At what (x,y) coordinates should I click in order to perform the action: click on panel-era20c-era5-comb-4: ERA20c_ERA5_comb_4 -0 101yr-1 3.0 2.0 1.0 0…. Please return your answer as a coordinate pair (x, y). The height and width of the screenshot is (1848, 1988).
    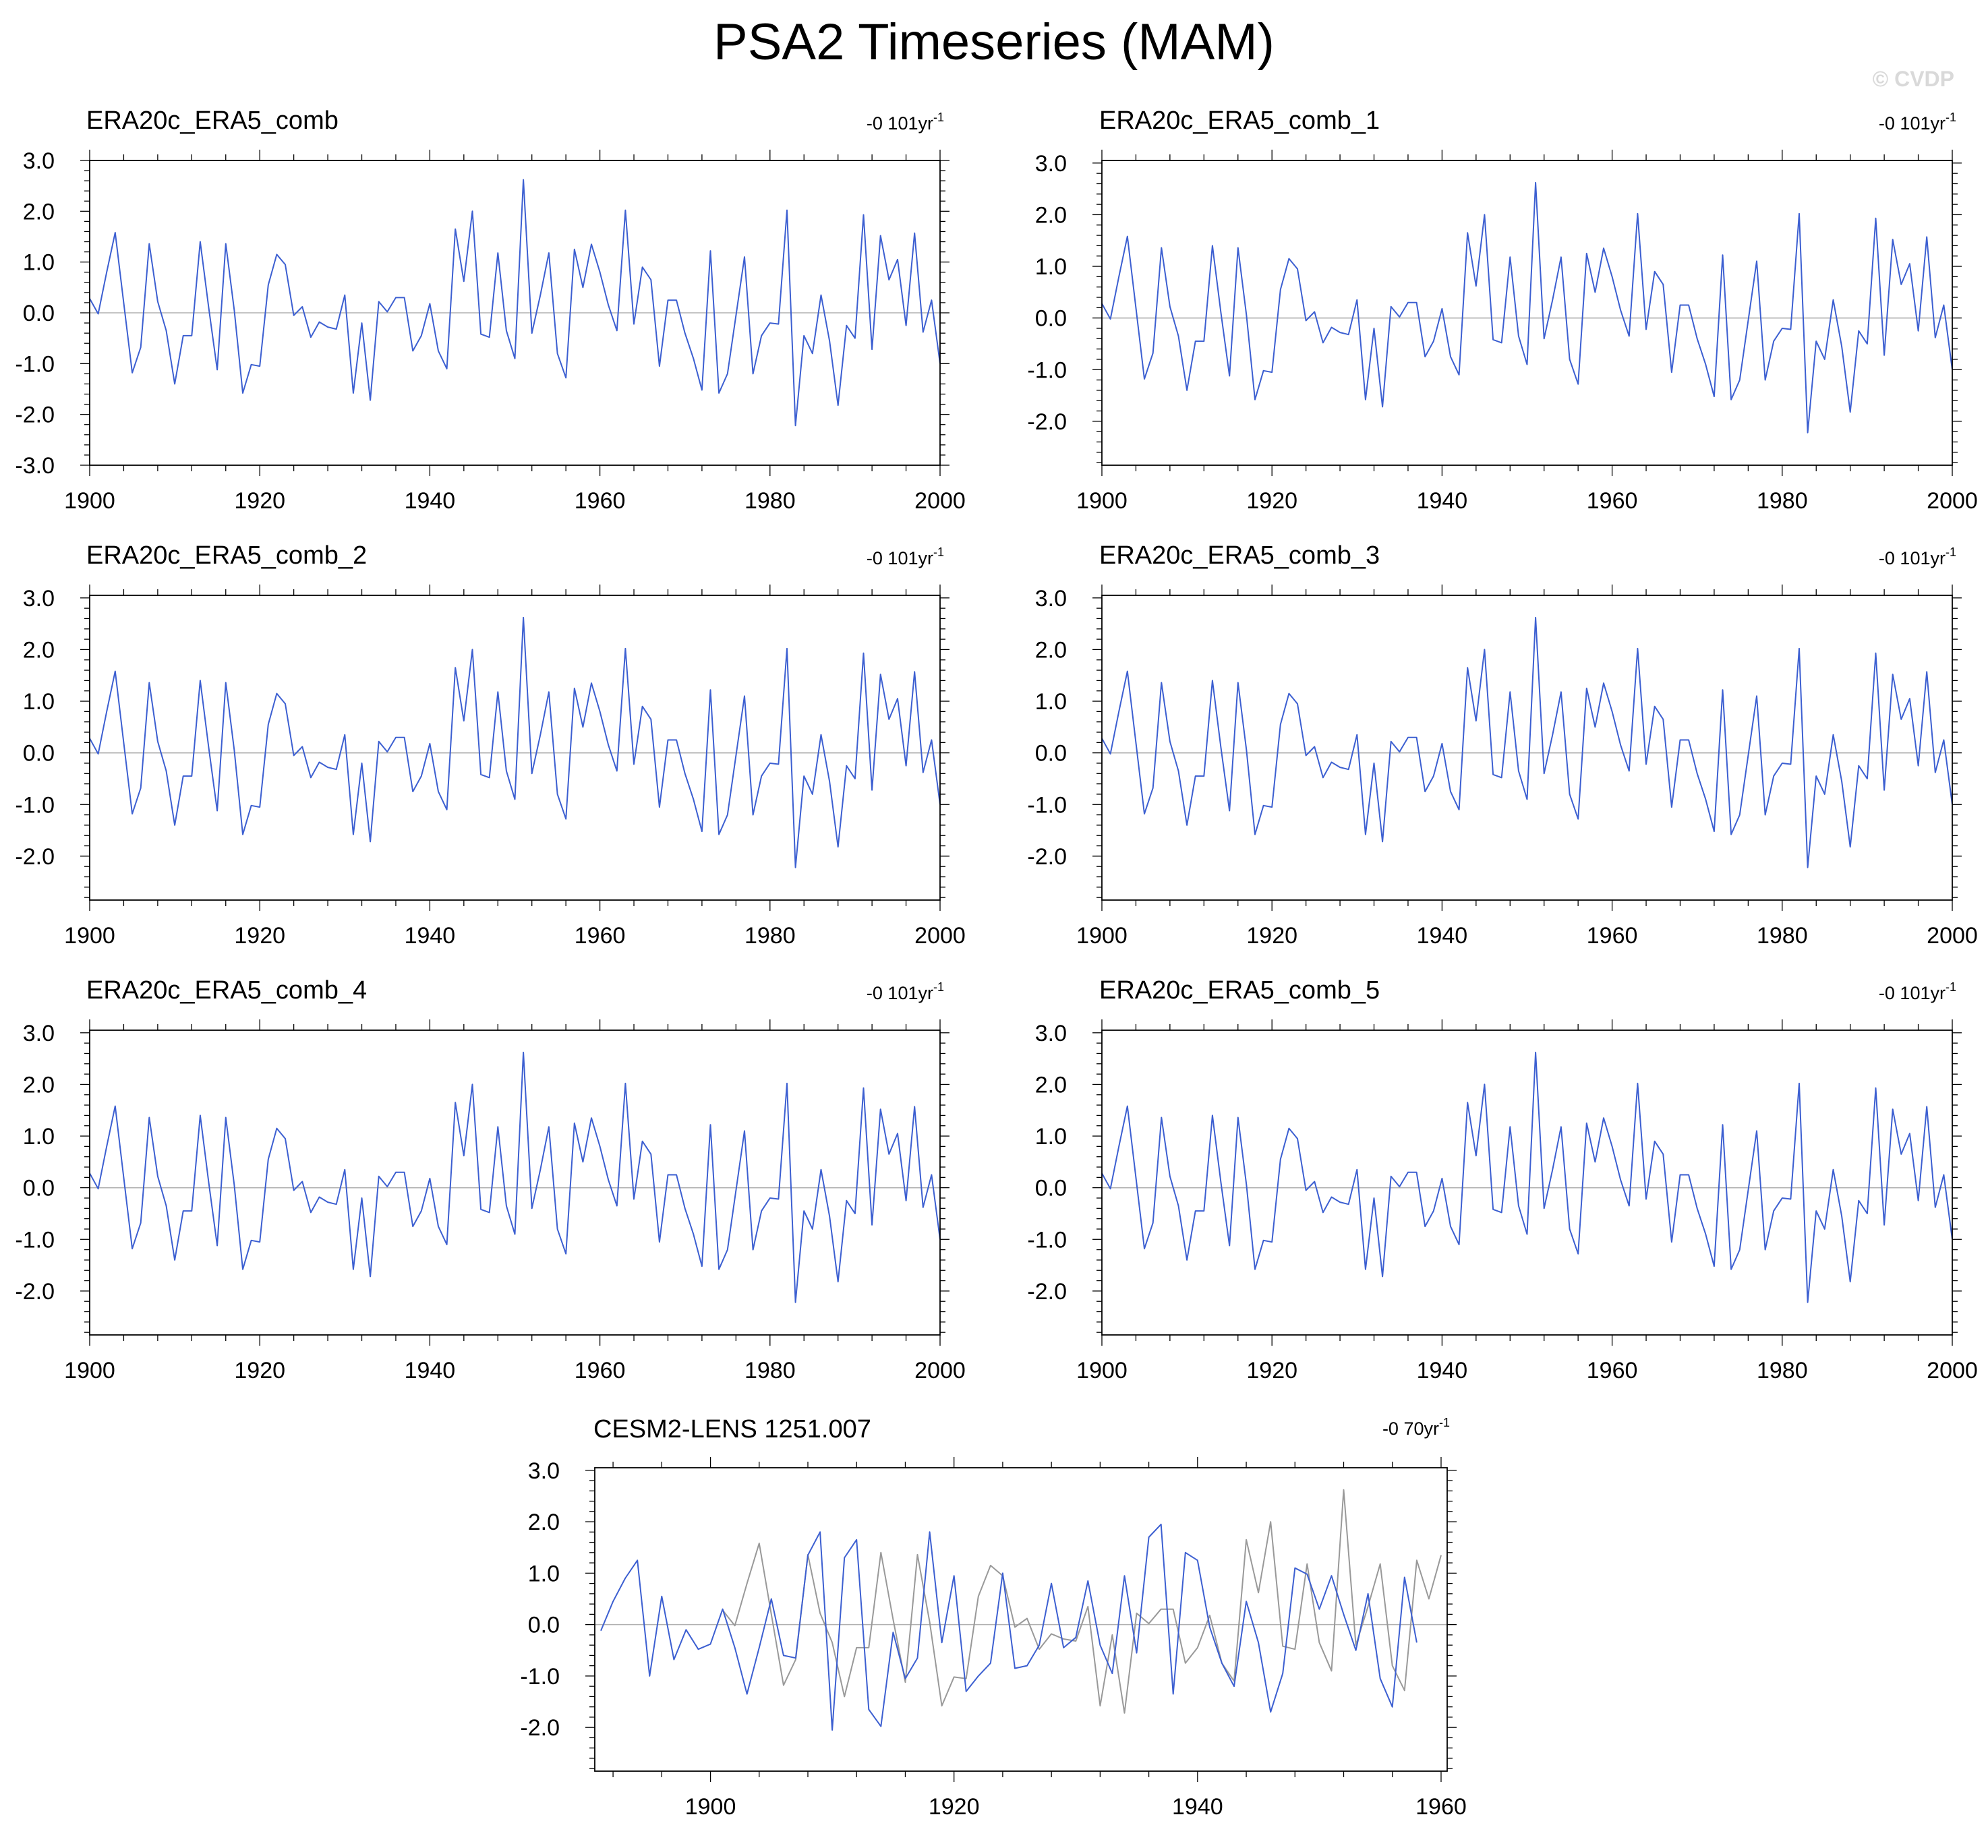
    Looking at the image, I should click on (490, 1180).